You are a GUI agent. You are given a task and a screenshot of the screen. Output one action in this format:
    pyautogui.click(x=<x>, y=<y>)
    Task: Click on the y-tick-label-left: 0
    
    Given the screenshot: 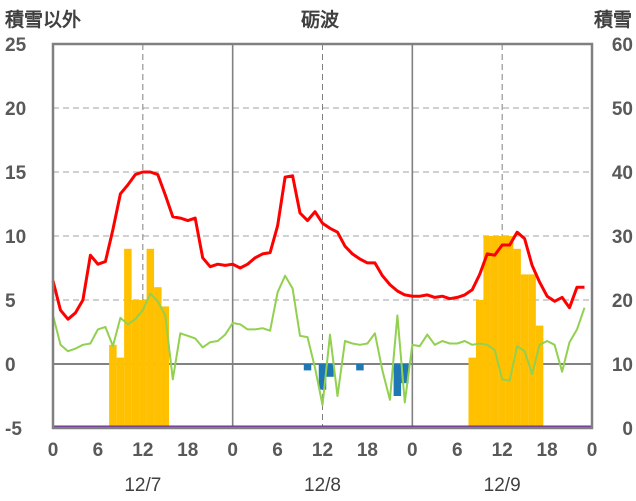 What is the action you would take?
    pyautogui.click(x=10, y=365)
    